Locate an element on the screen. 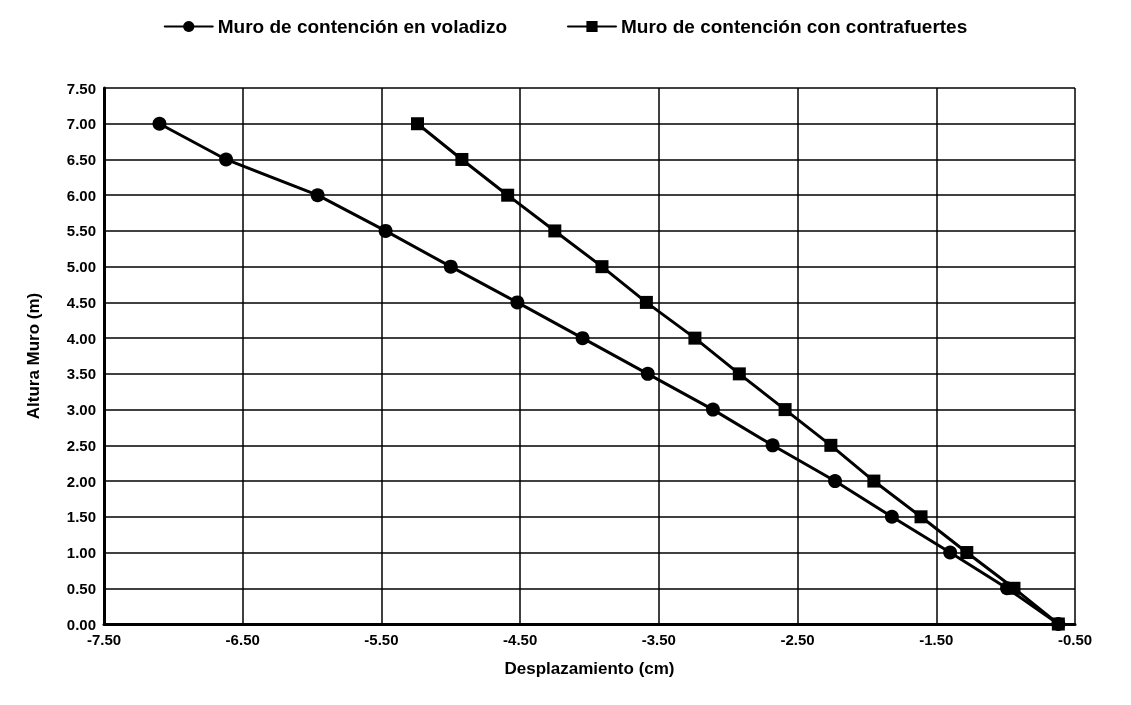 This screenshot has height=705, width=1131. x-tick-label: -5.50 is located at coordinates (381, 639).